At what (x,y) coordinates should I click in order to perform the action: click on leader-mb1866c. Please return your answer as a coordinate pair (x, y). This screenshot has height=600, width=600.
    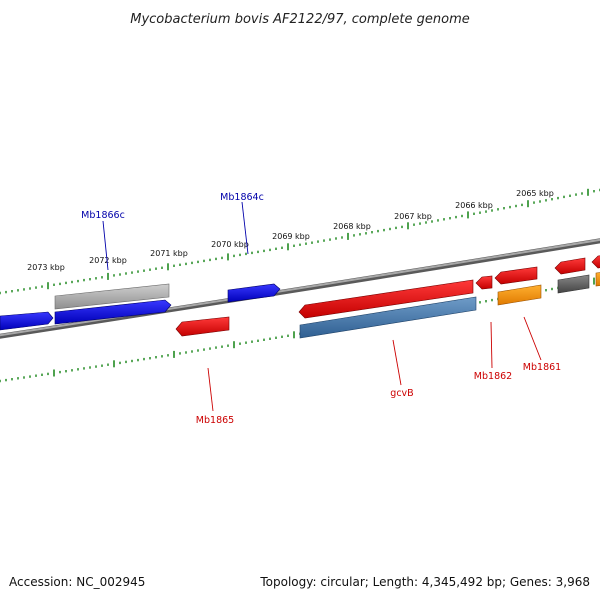
    Looking at the image, I should click on (105, 245).